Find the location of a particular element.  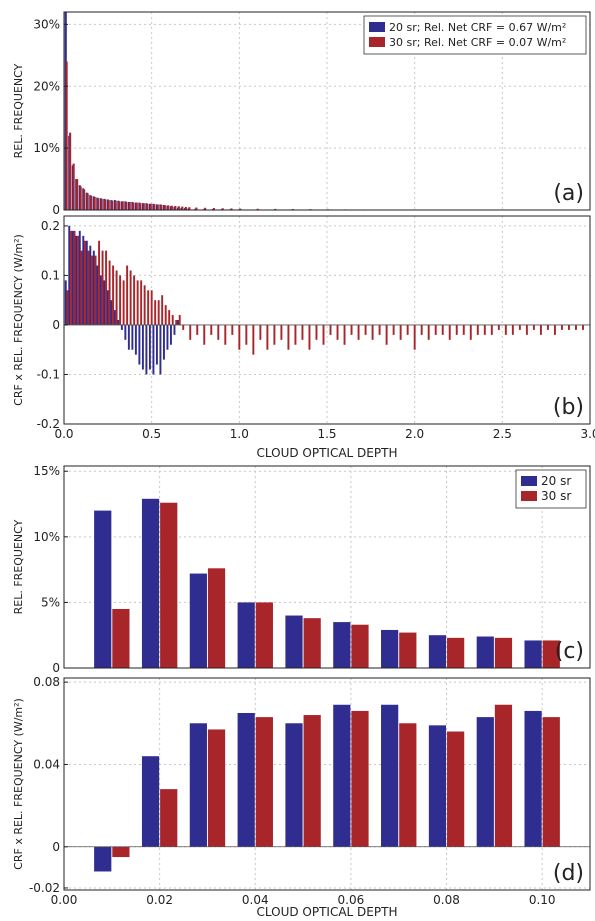

y-tick-label: -0.02 is located at coordinates (44, 888).